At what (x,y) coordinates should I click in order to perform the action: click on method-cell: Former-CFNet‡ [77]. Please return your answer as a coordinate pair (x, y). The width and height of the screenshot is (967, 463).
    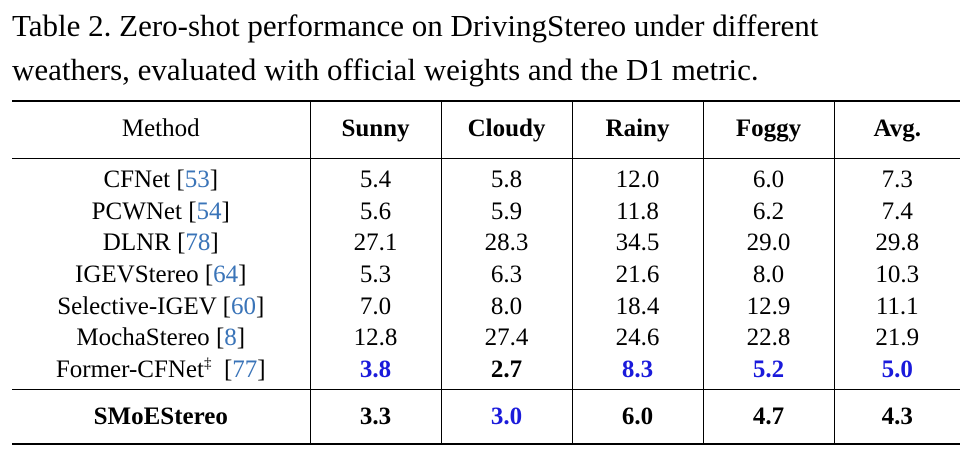
    Looking at the image, I should click on (161, 372).